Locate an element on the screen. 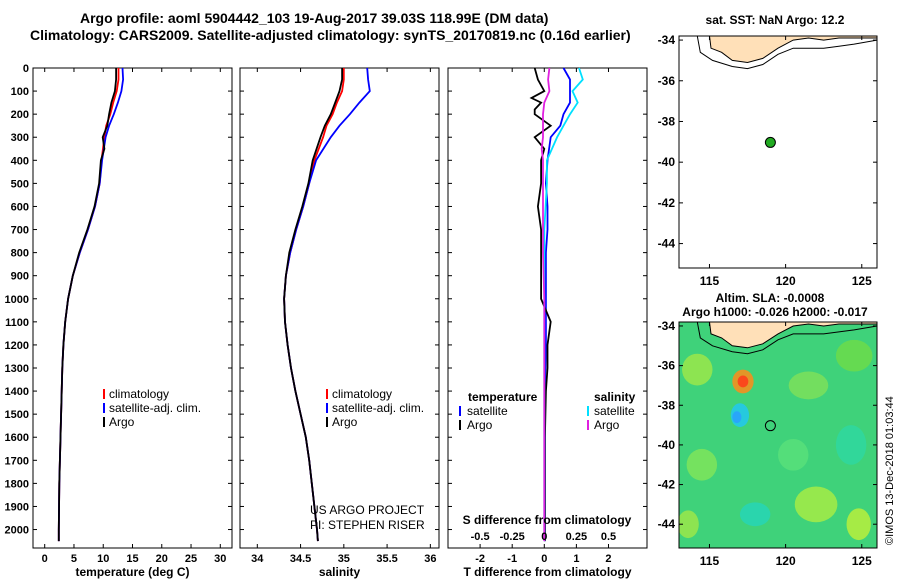  y-tick-label: 1000 is located at coordinates (17, 300).